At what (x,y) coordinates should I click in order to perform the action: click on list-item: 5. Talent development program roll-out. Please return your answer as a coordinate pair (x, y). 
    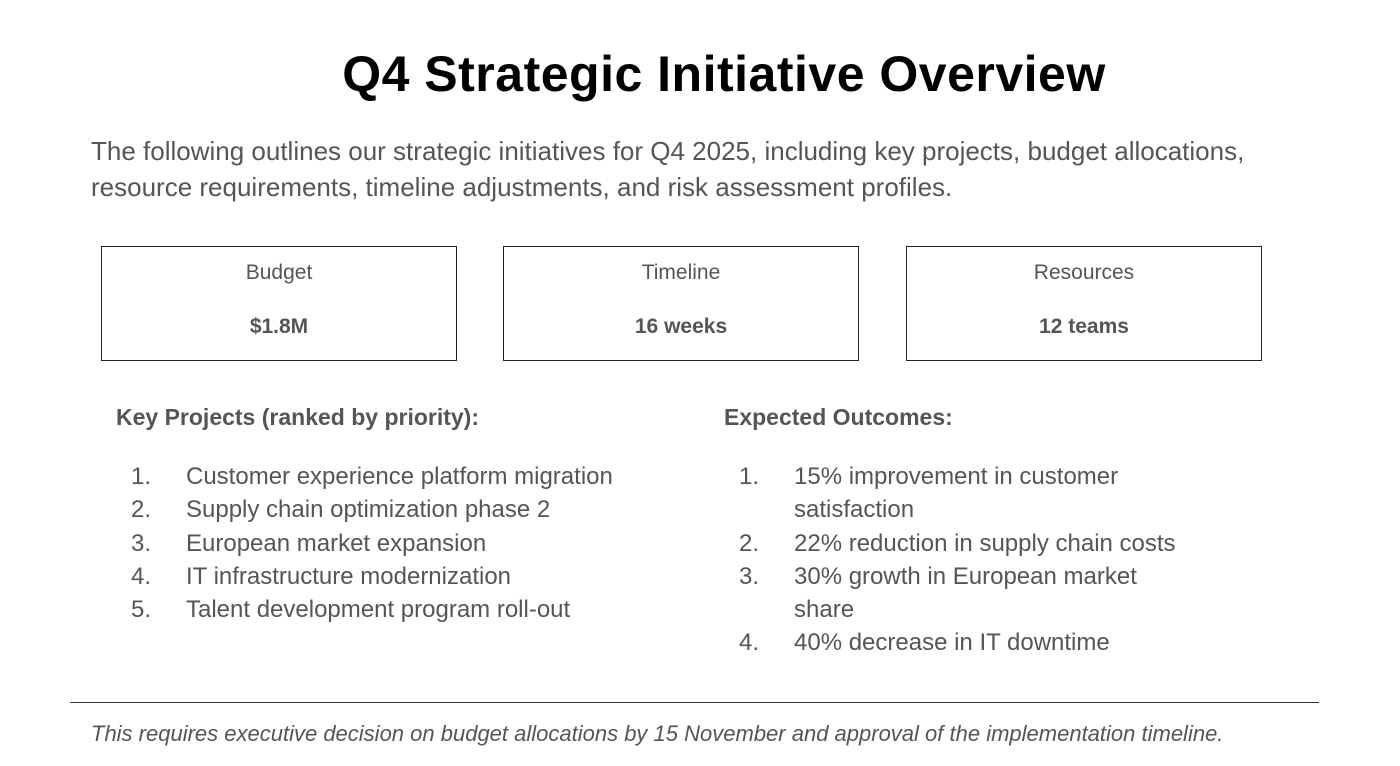
    Looking at the image, I should click on (401, 609).